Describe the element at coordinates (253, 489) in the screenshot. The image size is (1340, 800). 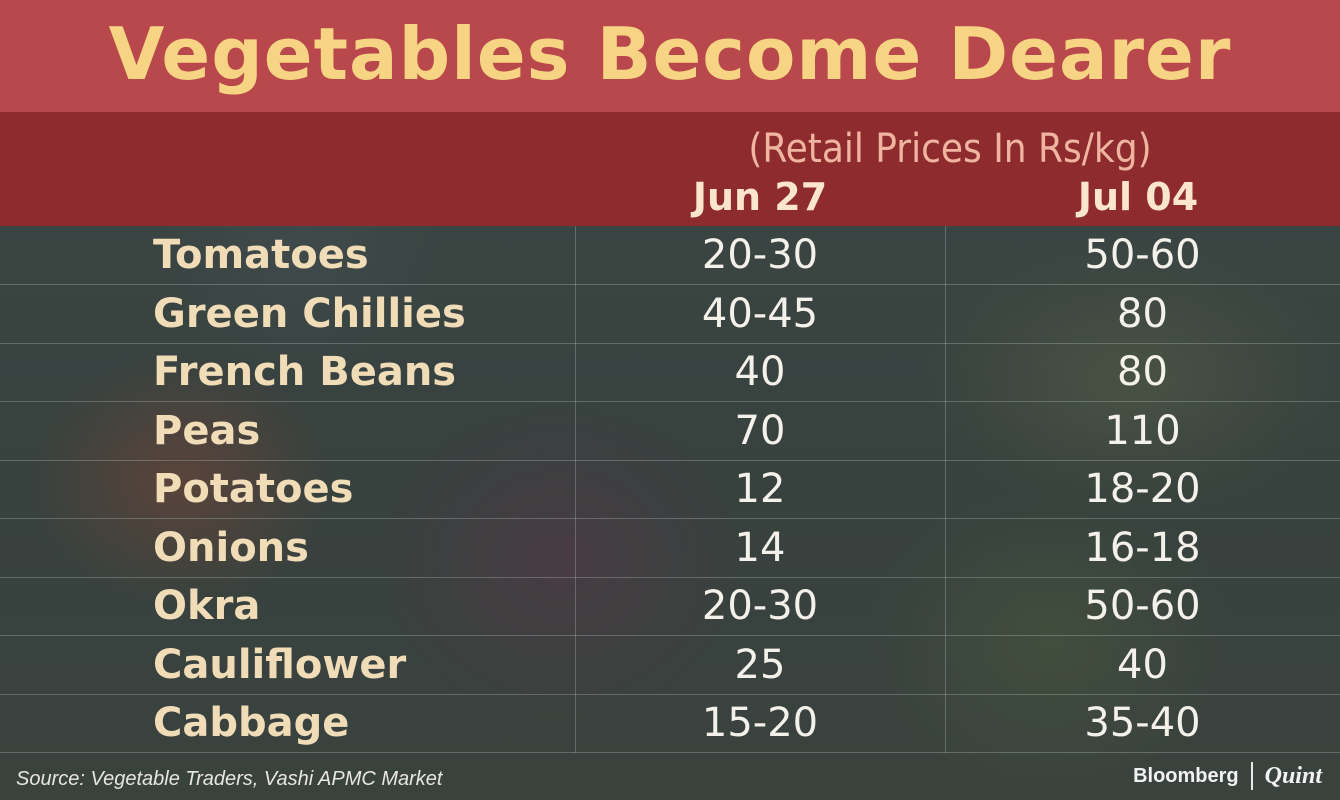
I see `row-label: Potatoes` at that location.